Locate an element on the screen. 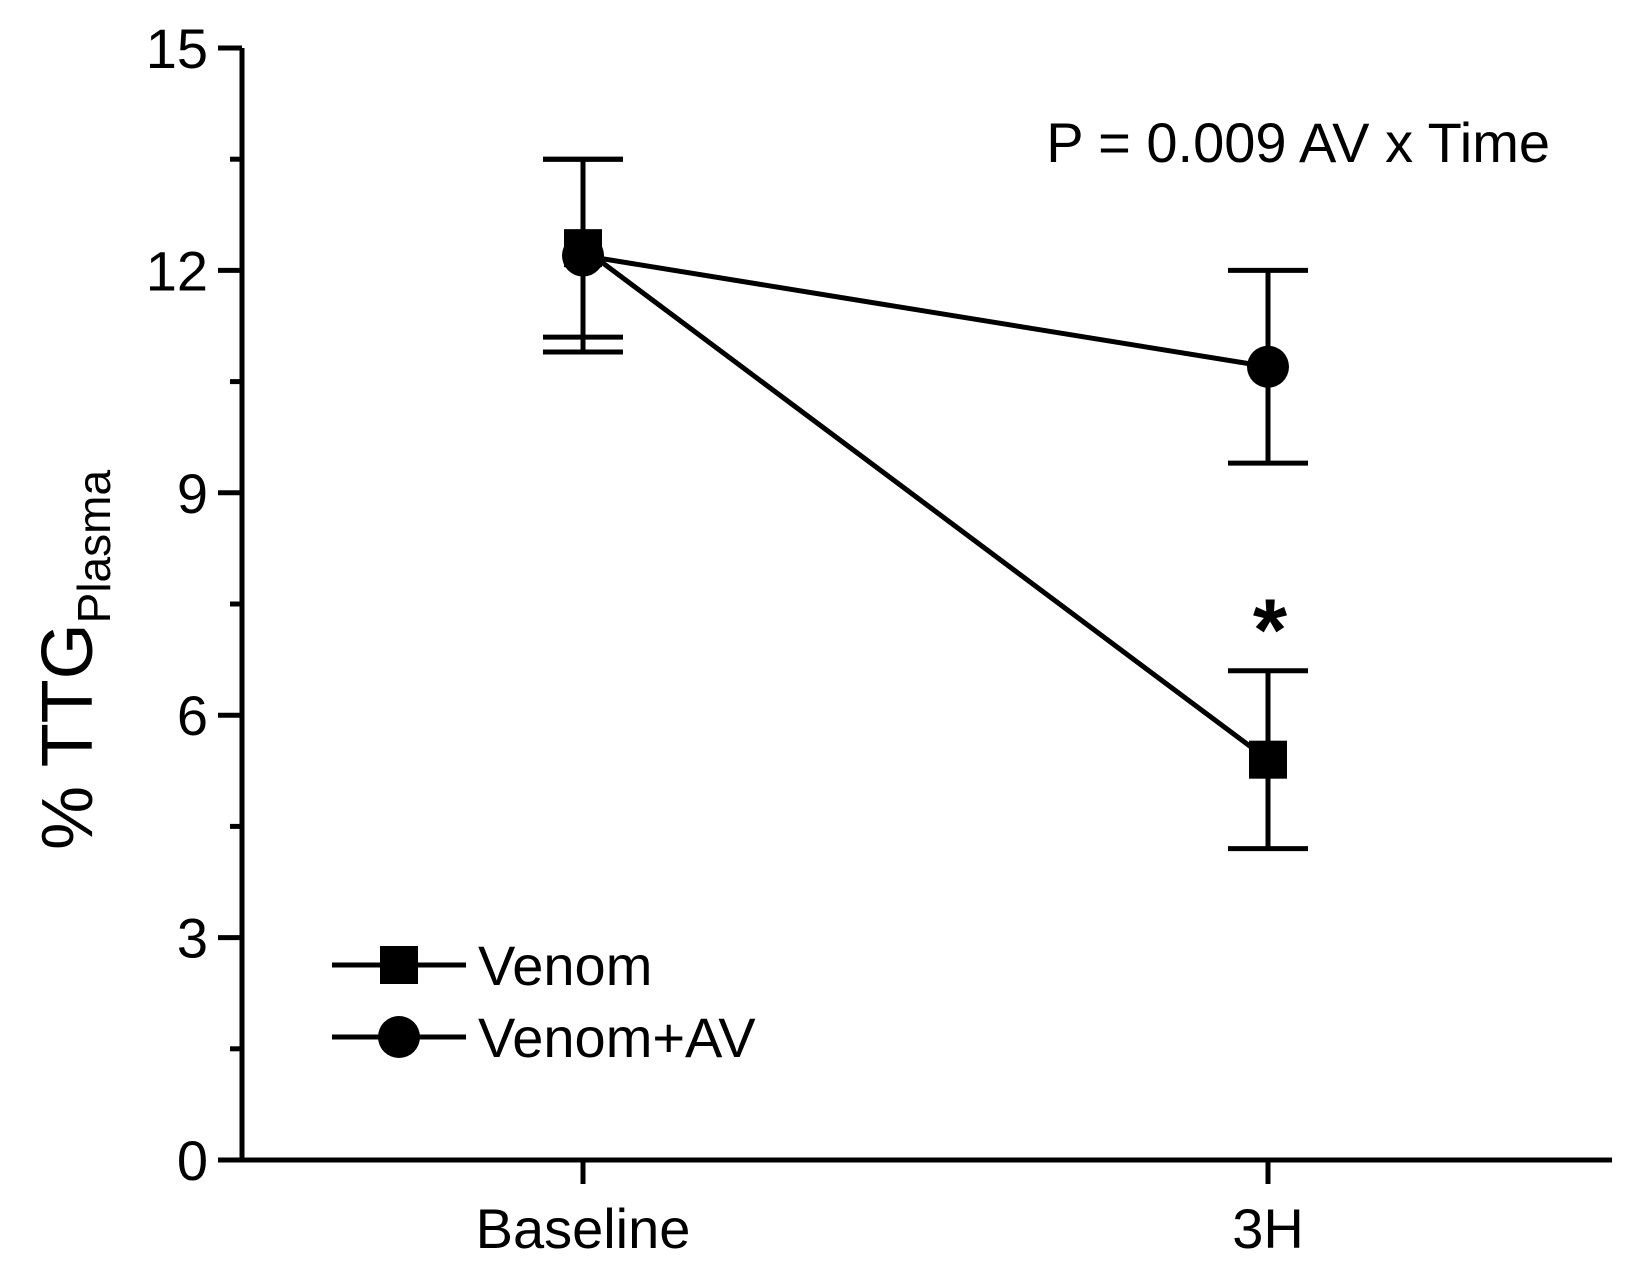 This screenshot has width=1636, height=1271. legend-item-1: Venom+AV is located at coordinates (544, 1037).